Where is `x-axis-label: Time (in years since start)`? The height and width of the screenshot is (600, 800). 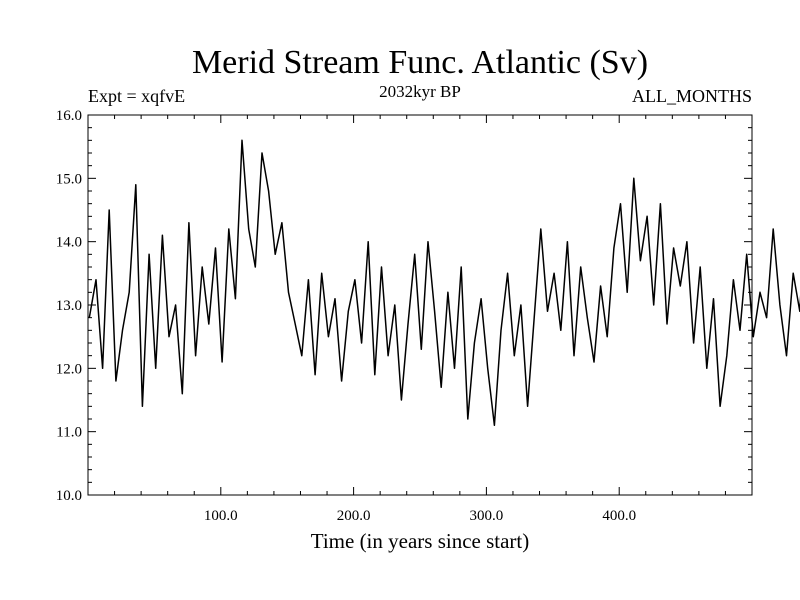
x-axis-label: Time (in years since start) is located at coordinates (420, 541).